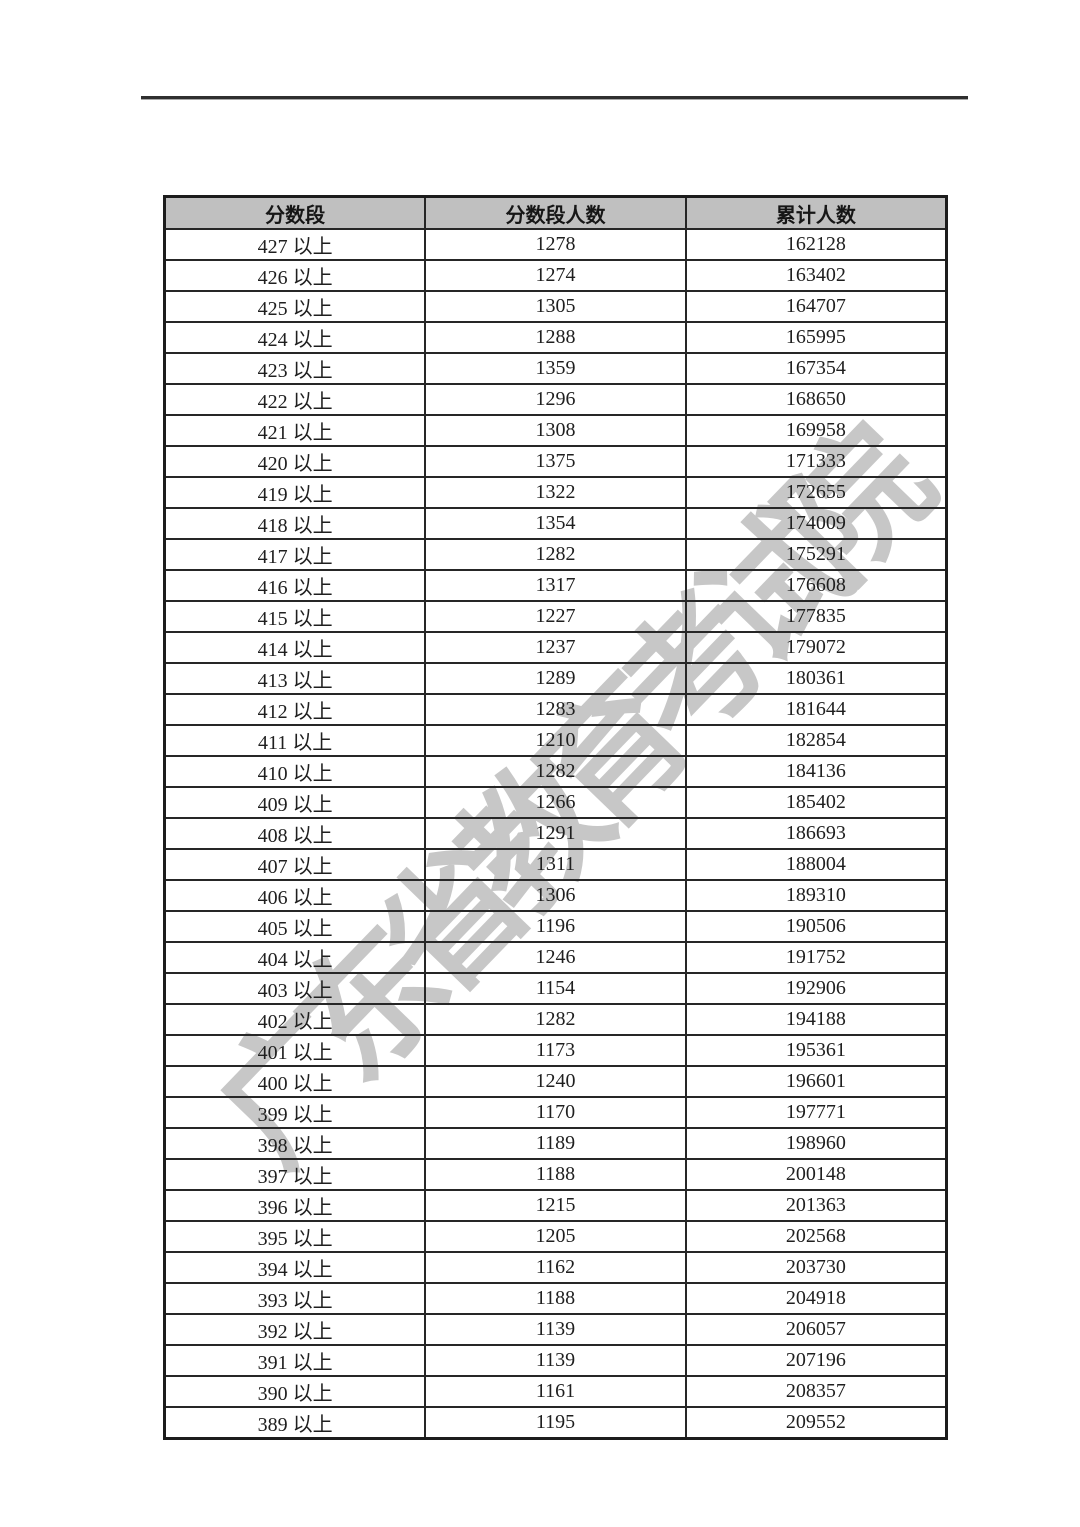  I want to click on segment-count-cell: 1317, so click(555, 585).